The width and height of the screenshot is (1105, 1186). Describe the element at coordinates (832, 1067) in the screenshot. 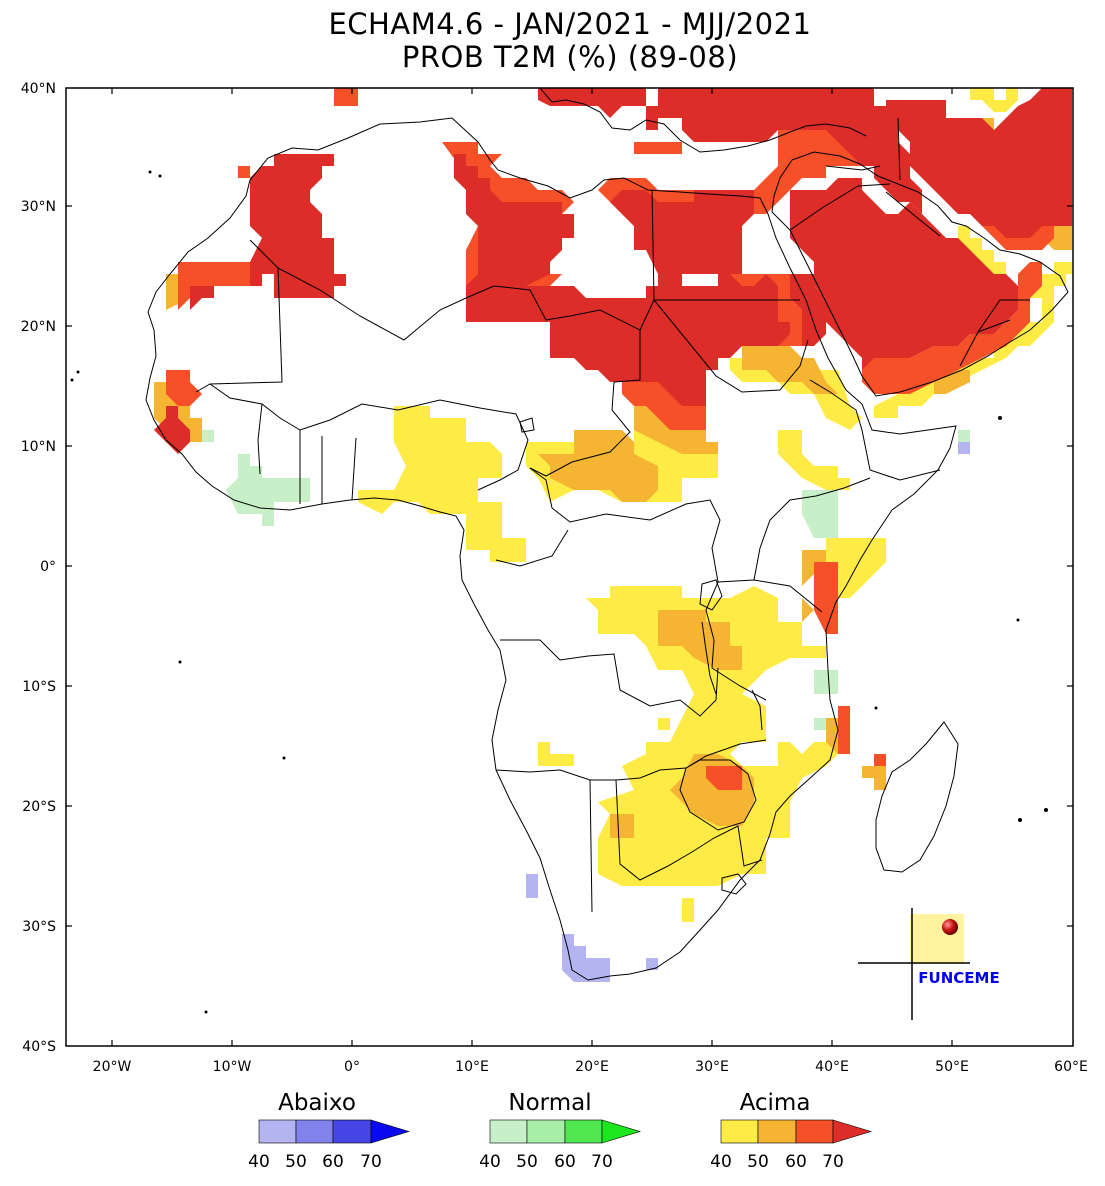

I see `lon-label-40e: 40°E` at that location.